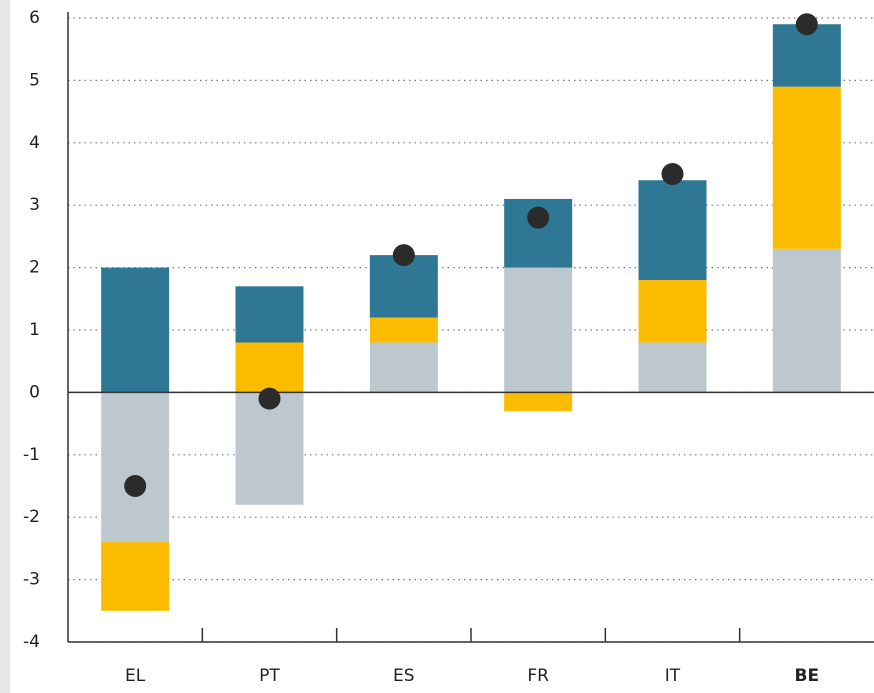  What do you see at coordinates (807, 676) in the screenshot?
I see `x-tick-label: BE` at bounding box center [807, 676].